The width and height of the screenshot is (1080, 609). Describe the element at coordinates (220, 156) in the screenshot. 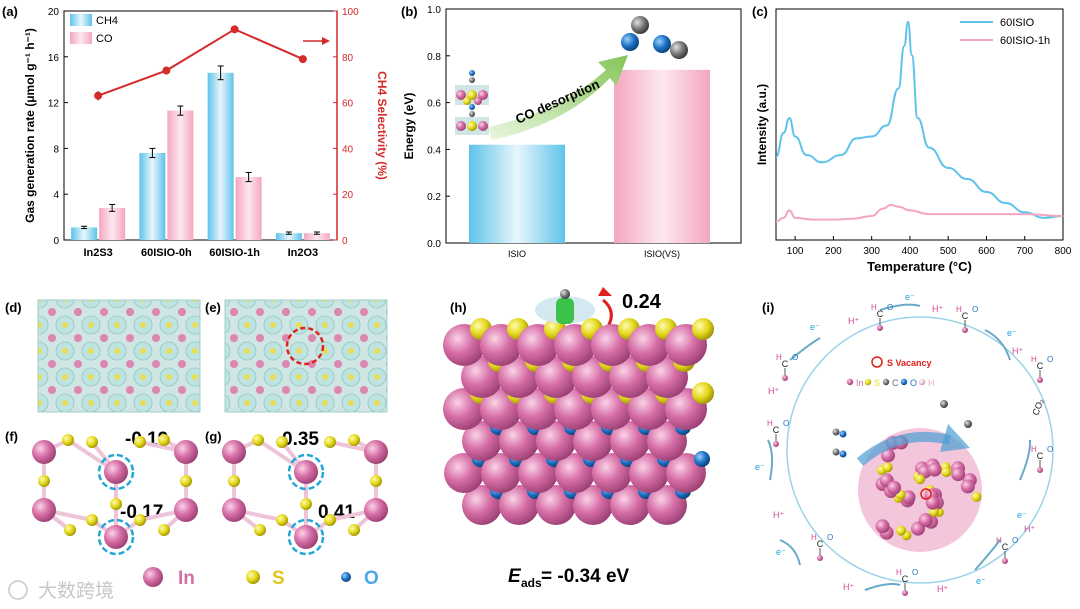

I see `bar-ch4-60ISIO-1h` at that location.